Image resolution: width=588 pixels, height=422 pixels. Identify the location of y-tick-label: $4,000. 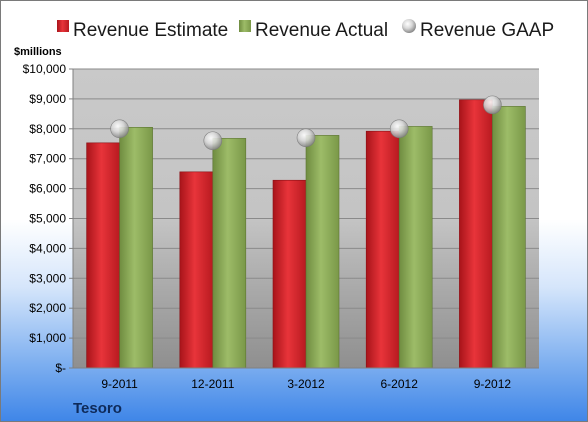
(47, 248).